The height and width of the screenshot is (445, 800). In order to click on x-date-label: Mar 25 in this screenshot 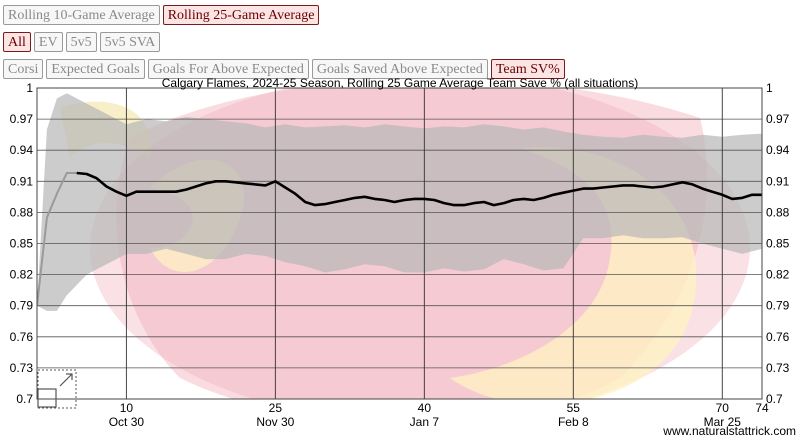, I will do `click(723, 422)`.